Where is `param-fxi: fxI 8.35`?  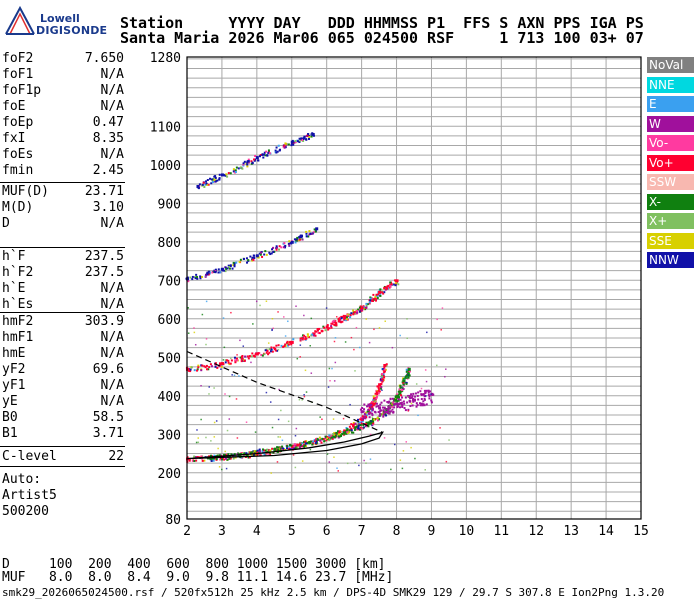
param-fxi: fxI 8.35 is located at coordinates (63, 139).